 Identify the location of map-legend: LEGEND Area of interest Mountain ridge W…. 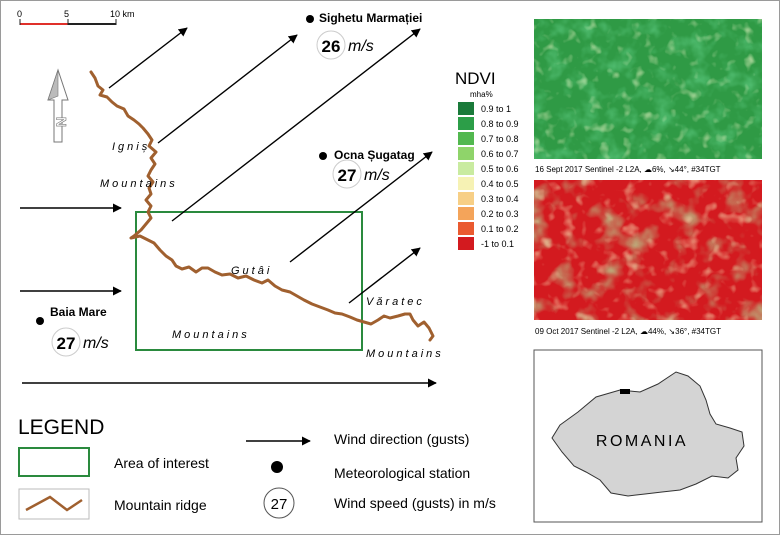
(257, 468).